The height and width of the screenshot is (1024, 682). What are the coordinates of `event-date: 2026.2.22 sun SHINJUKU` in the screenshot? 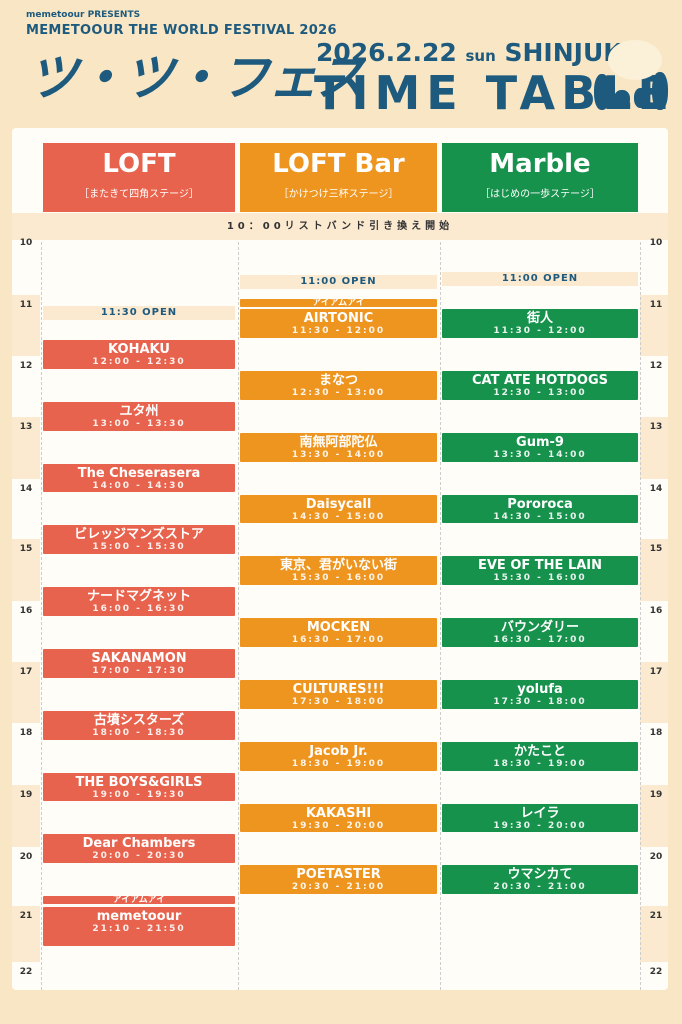 It's located at (479, 52).